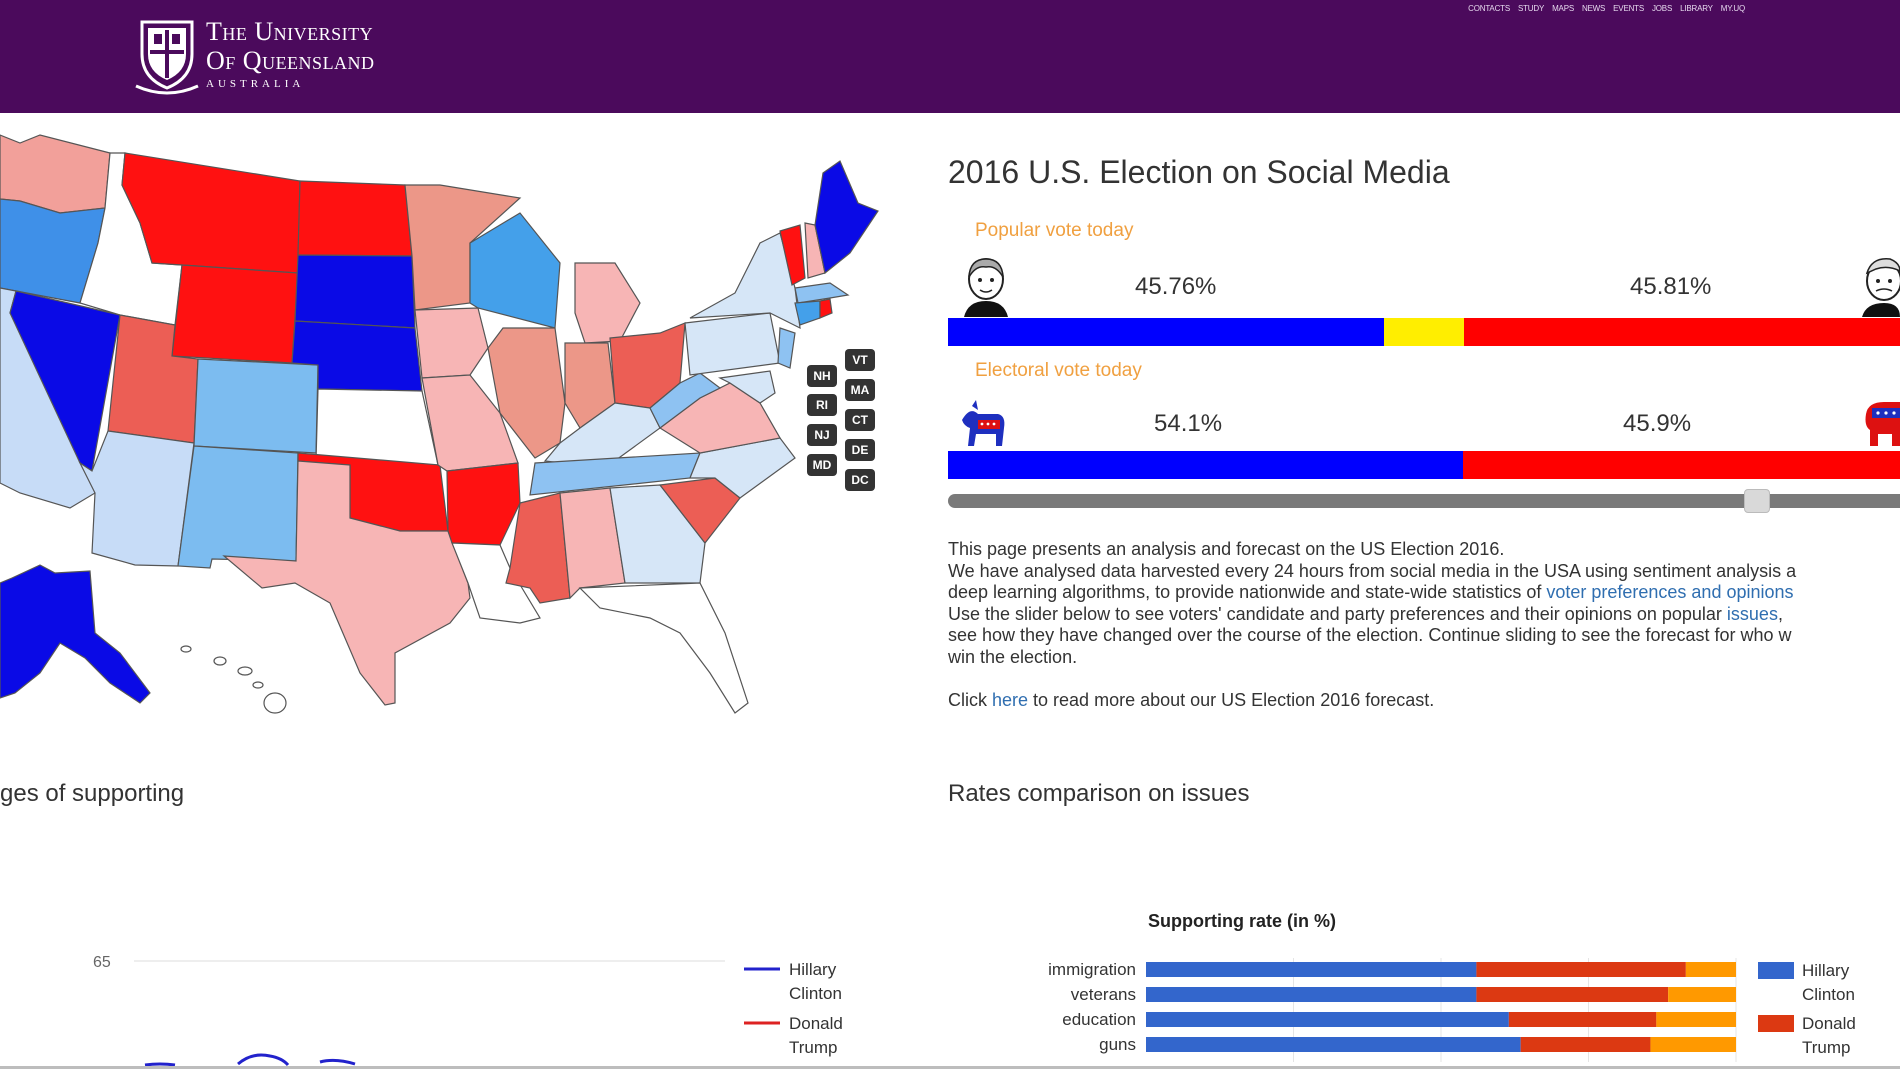 Image resolution: width=1900 pixels, height=1069 pixels. What do you see at coordinates (1662, 8) in the screenshot?
I see `nav-jobs: JOBS` at bounding box center [1662, 8].